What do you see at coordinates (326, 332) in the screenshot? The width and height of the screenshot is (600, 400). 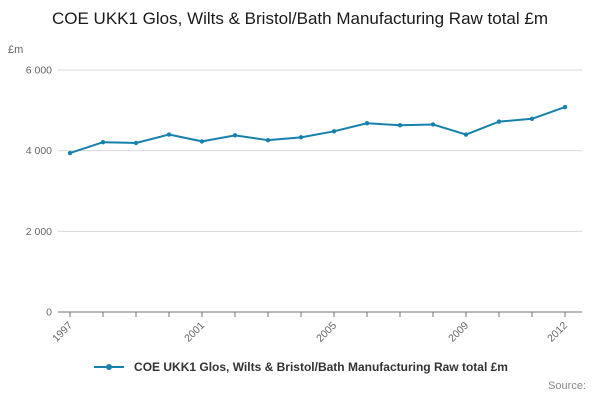 I see `x-tick-label: 2005` at bounding box center [326, 332].